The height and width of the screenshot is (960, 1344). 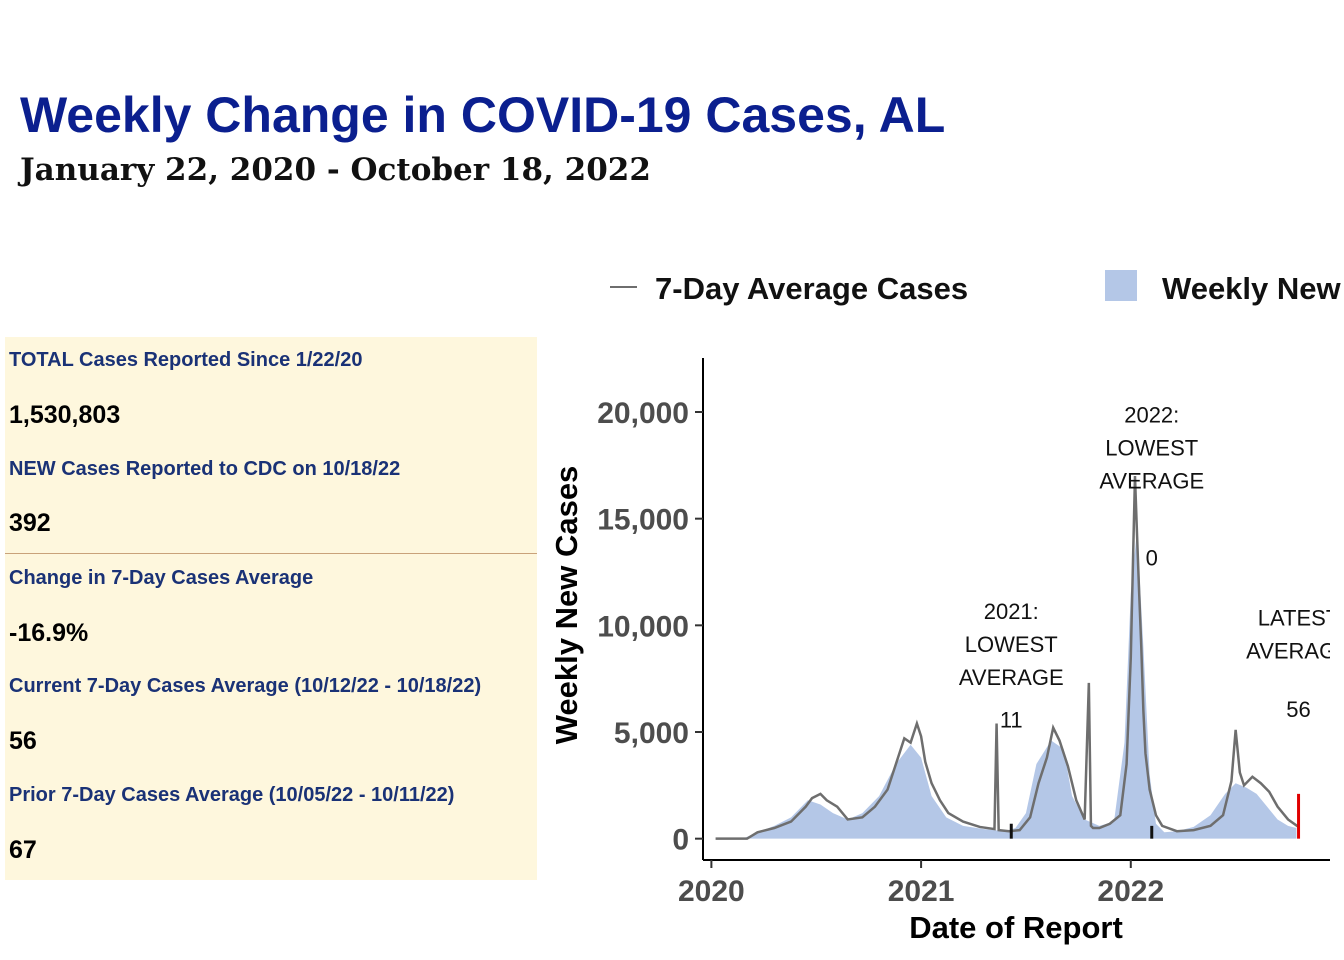 What do you see at coordinates (643, 520) in the screenshot?
I see `y-tick-label: 15,000` at bounding box center [643, 520].